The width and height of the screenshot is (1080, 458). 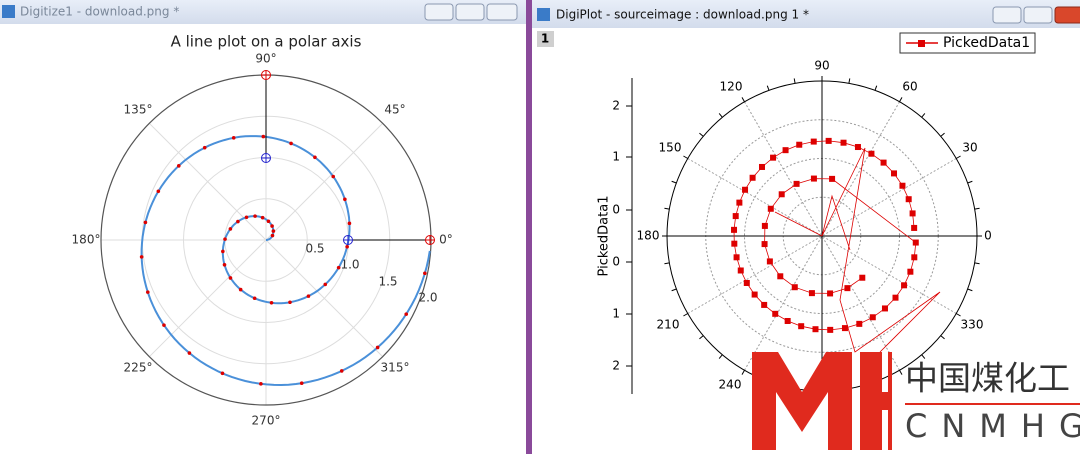 I want to click on y-tick-label: 2, so click(x=616, y=366).